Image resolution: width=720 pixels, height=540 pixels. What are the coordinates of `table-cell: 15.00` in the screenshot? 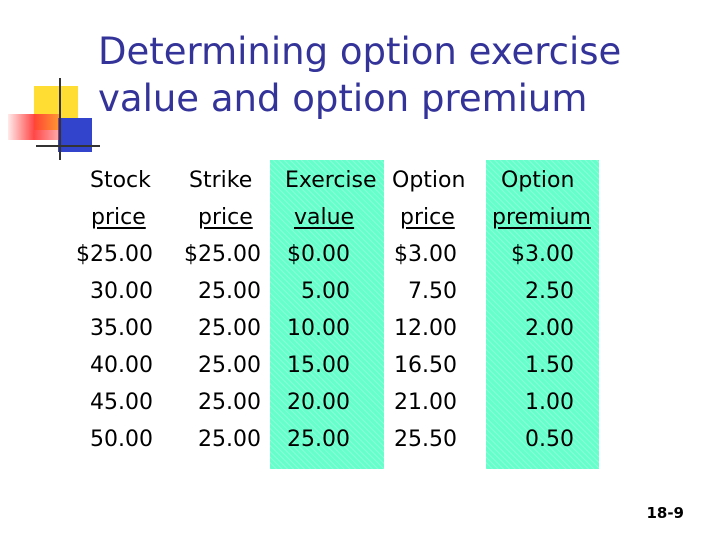 It's located at (318, 365).